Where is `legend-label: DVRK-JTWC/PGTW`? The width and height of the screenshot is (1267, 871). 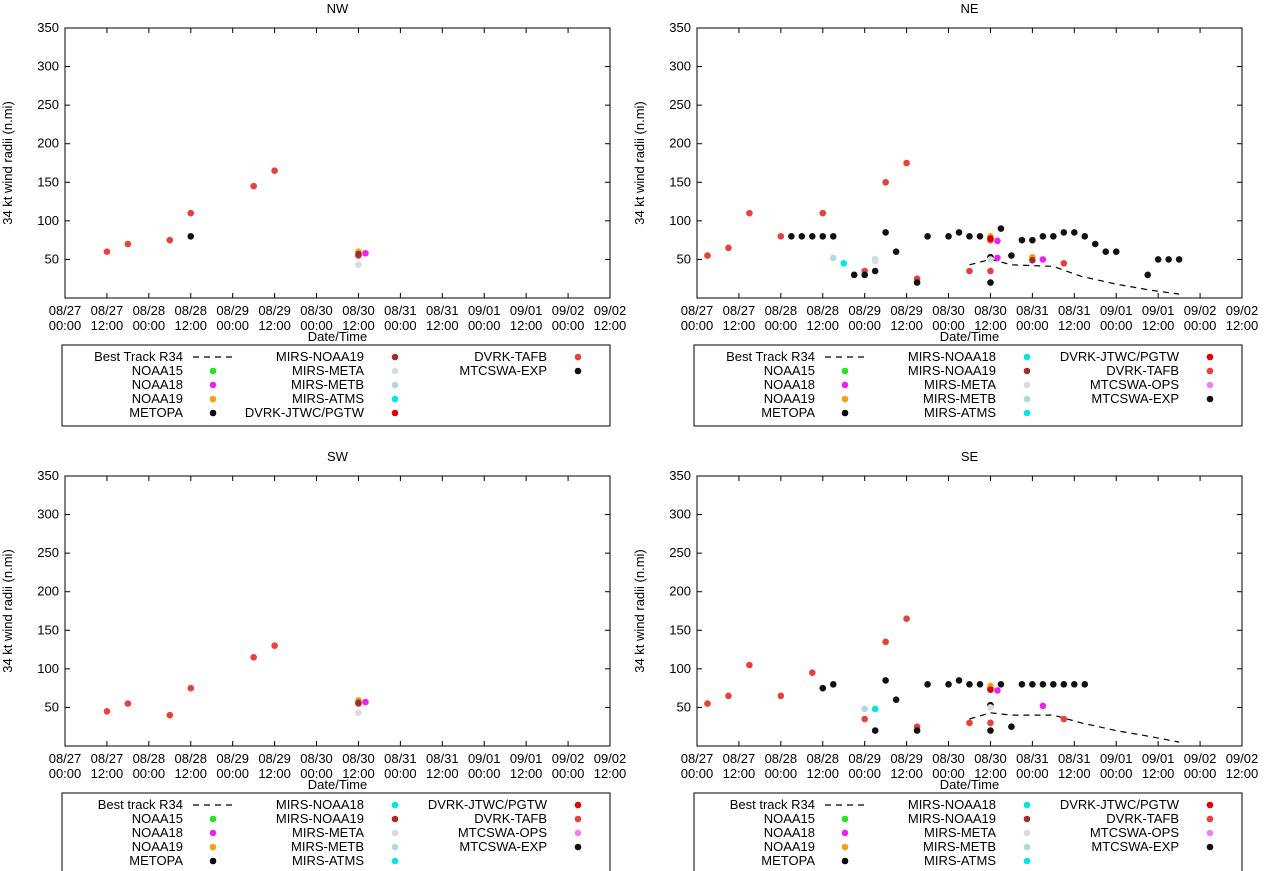 legend-label: DVRK-JTWC/PGTW is located at coordinates (488, 804).